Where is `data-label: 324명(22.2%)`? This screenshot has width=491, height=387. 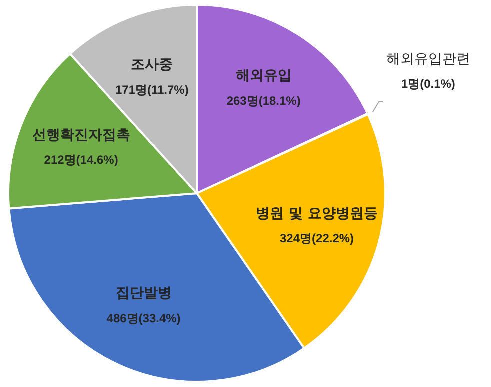 data-label: 324명(22.2%) is located at coordinates (317, 239).